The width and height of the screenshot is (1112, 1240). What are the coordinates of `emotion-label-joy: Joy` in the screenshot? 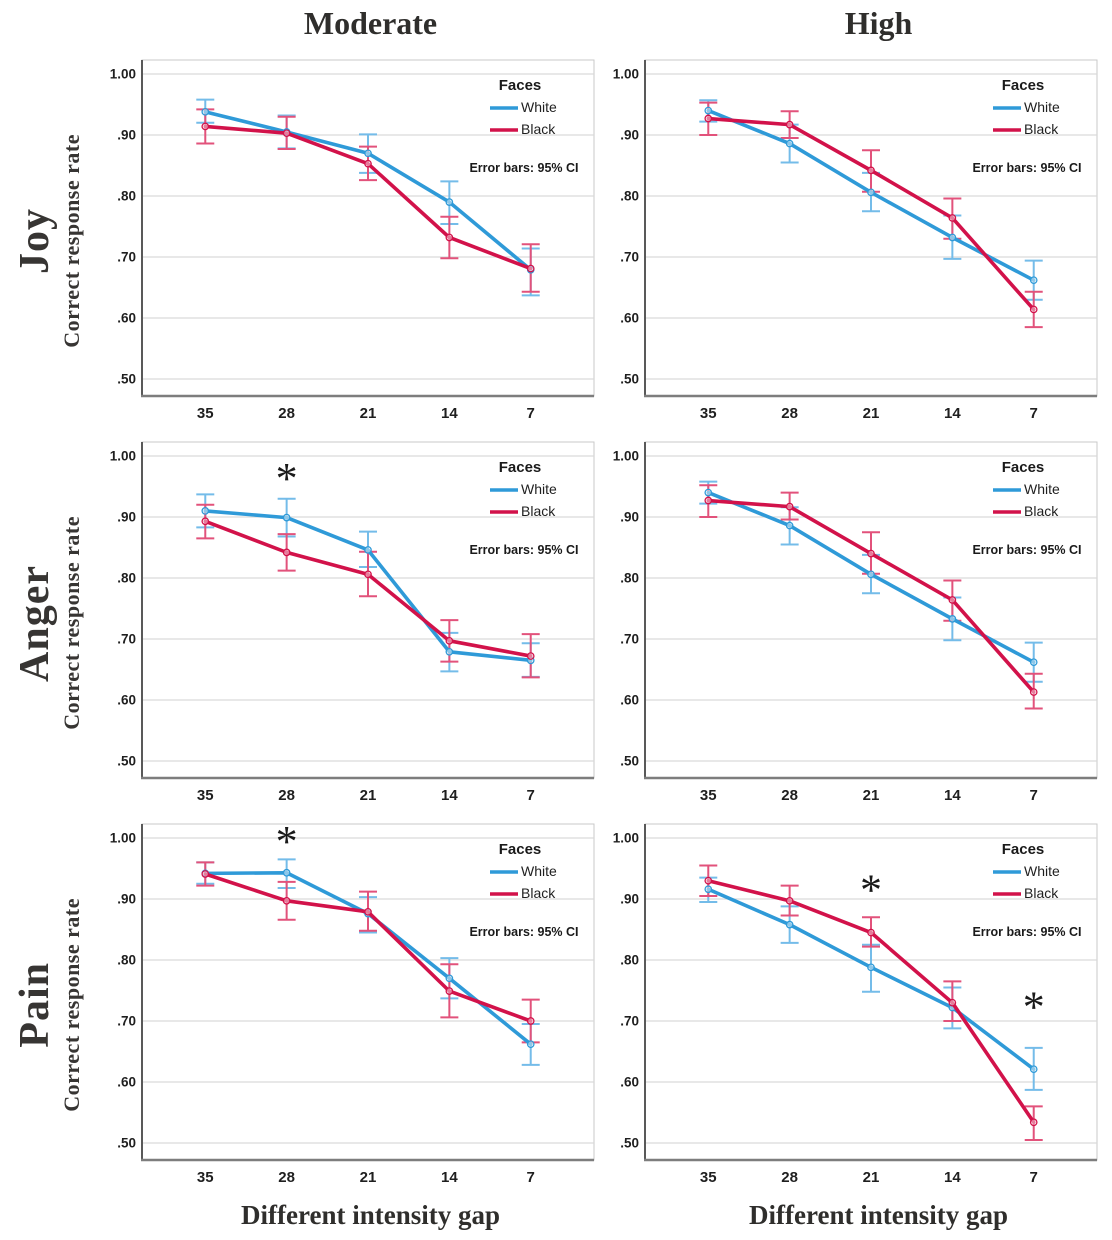 It's located at (35, 241).